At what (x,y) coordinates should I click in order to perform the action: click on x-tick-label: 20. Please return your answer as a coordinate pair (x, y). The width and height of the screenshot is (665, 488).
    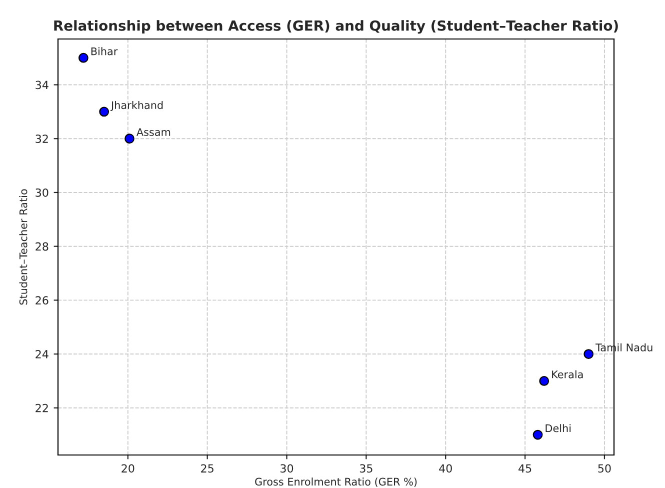
    Looking at the image, I should click on (128, 468).